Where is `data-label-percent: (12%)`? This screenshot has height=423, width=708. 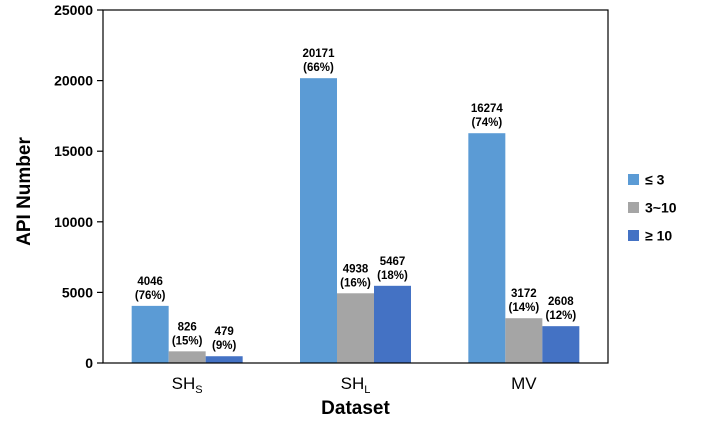
data-label-percent: (12%) is located at coordinates (560, 316).